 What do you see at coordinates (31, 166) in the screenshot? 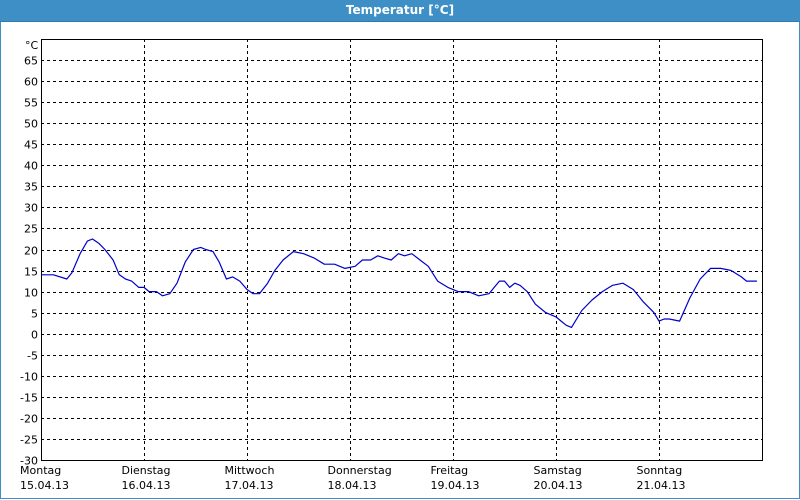
I see `y-tick-label: 40` at bounding box center [31, 166].